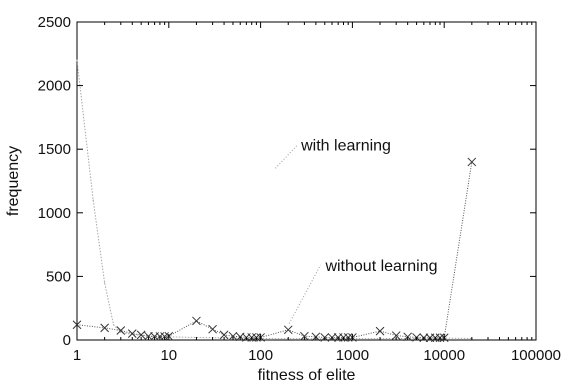 This screenshot has height=385, width=578. Describe the element at coordinates (54, 86) in the screenshot. I see `y-tick-label: 2000` at that location.